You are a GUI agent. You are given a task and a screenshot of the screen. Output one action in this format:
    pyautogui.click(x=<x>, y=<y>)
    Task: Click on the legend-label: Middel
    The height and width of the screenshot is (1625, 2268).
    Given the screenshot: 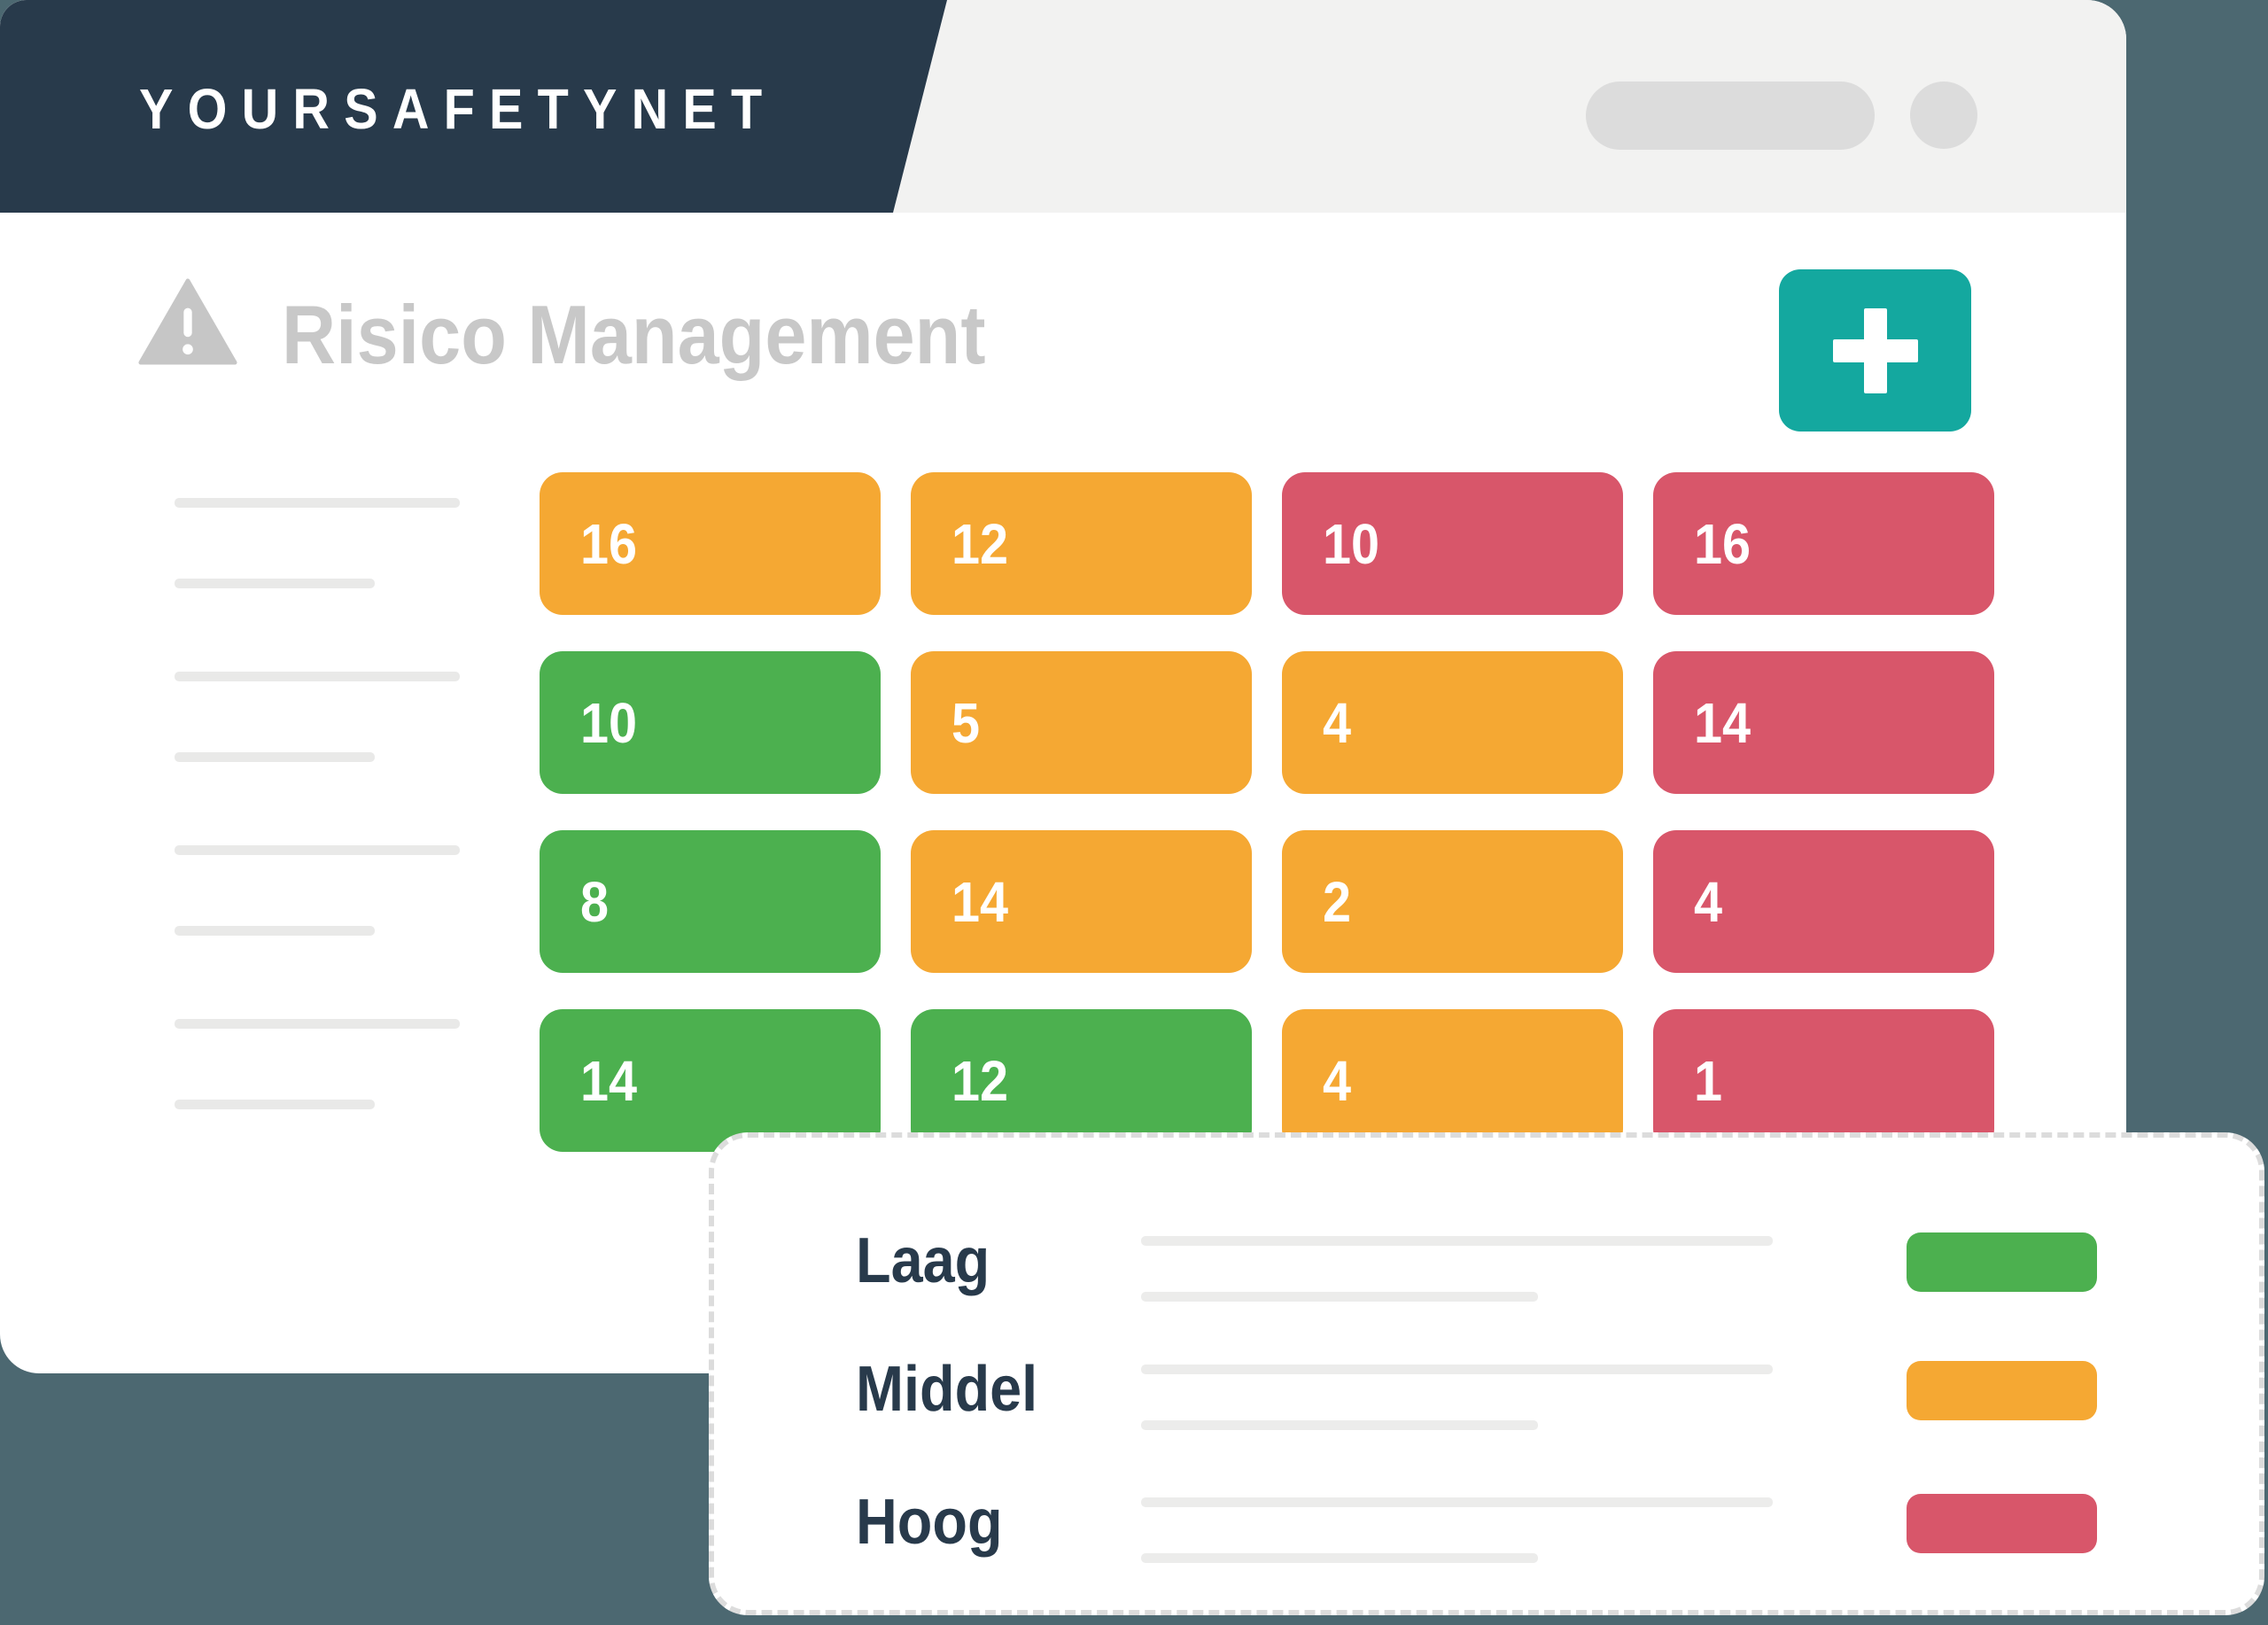 What is the action you would take?
    pyautogui.click(x=947, y=1389)
    